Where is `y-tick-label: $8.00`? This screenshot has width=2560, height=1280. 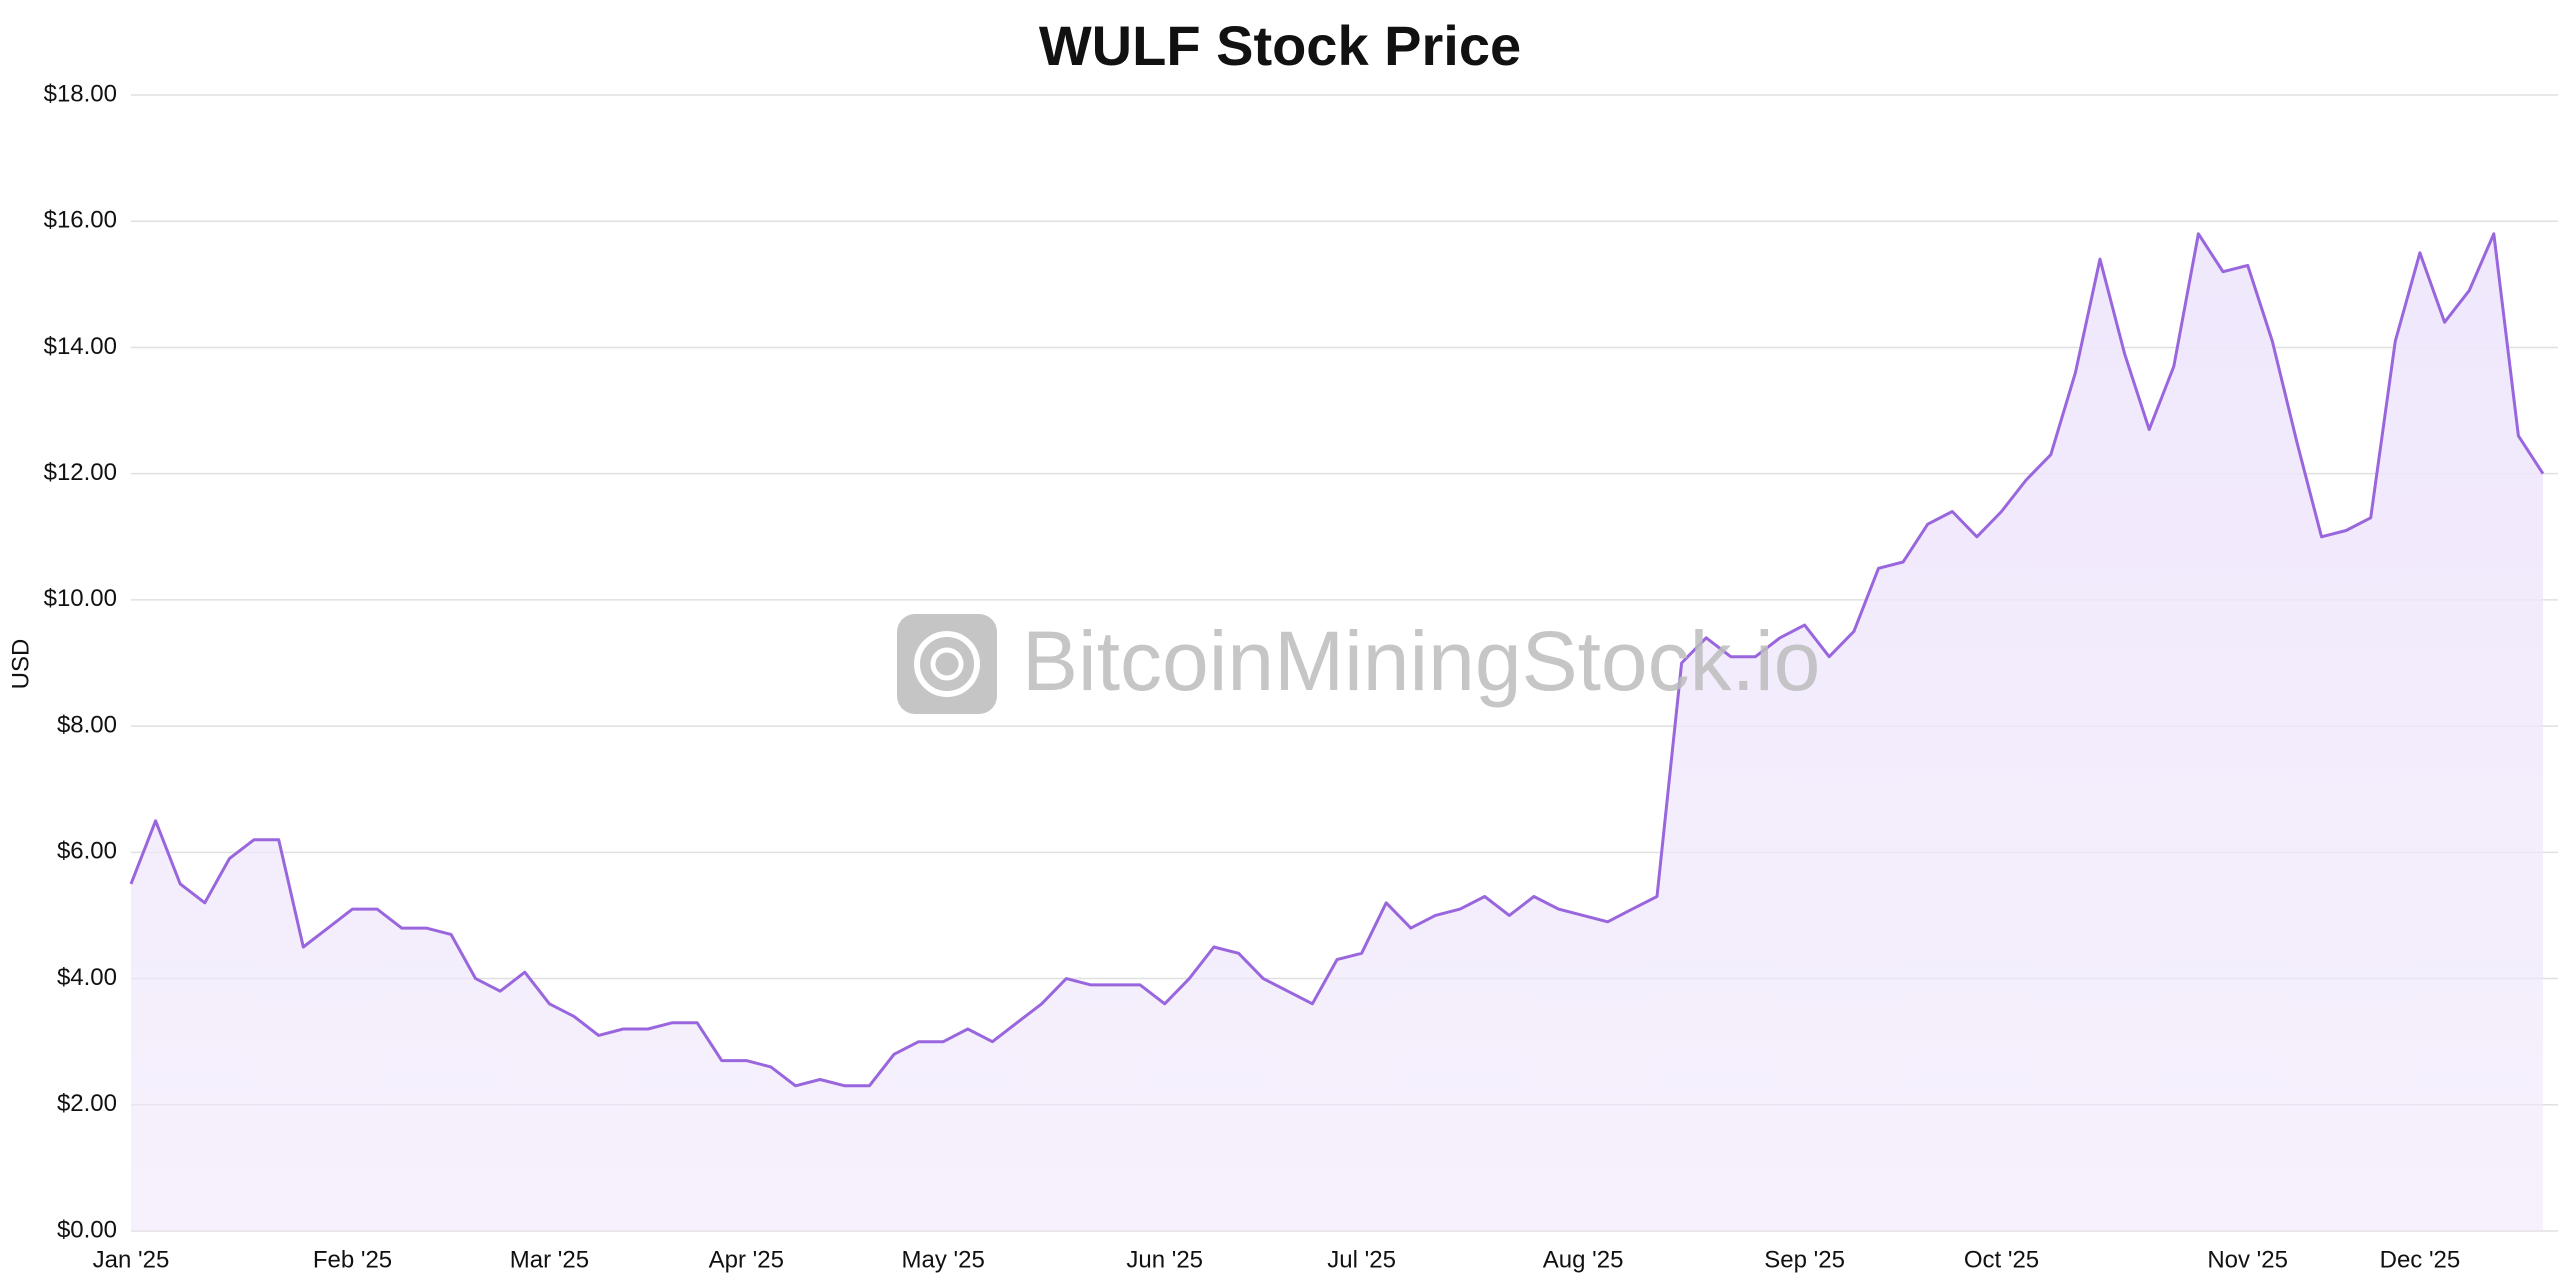
y-tick-label: $8.00 is located at coordinates (87, 724).